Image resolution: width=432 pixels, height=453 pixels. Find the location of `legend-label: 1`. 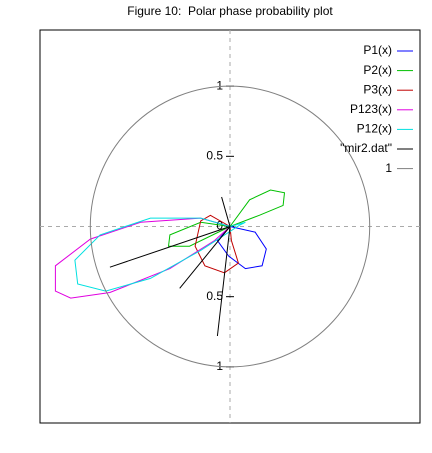

legend-label: 1 is located at coordinates (388, 168).